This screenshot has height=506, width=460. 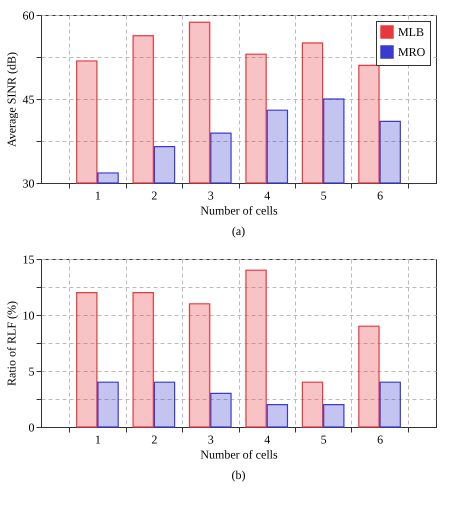 What do you see at coordinates (28, 259) in the screenshot?
I see `y-tick-label: 15` at bounding box center [28, 259].